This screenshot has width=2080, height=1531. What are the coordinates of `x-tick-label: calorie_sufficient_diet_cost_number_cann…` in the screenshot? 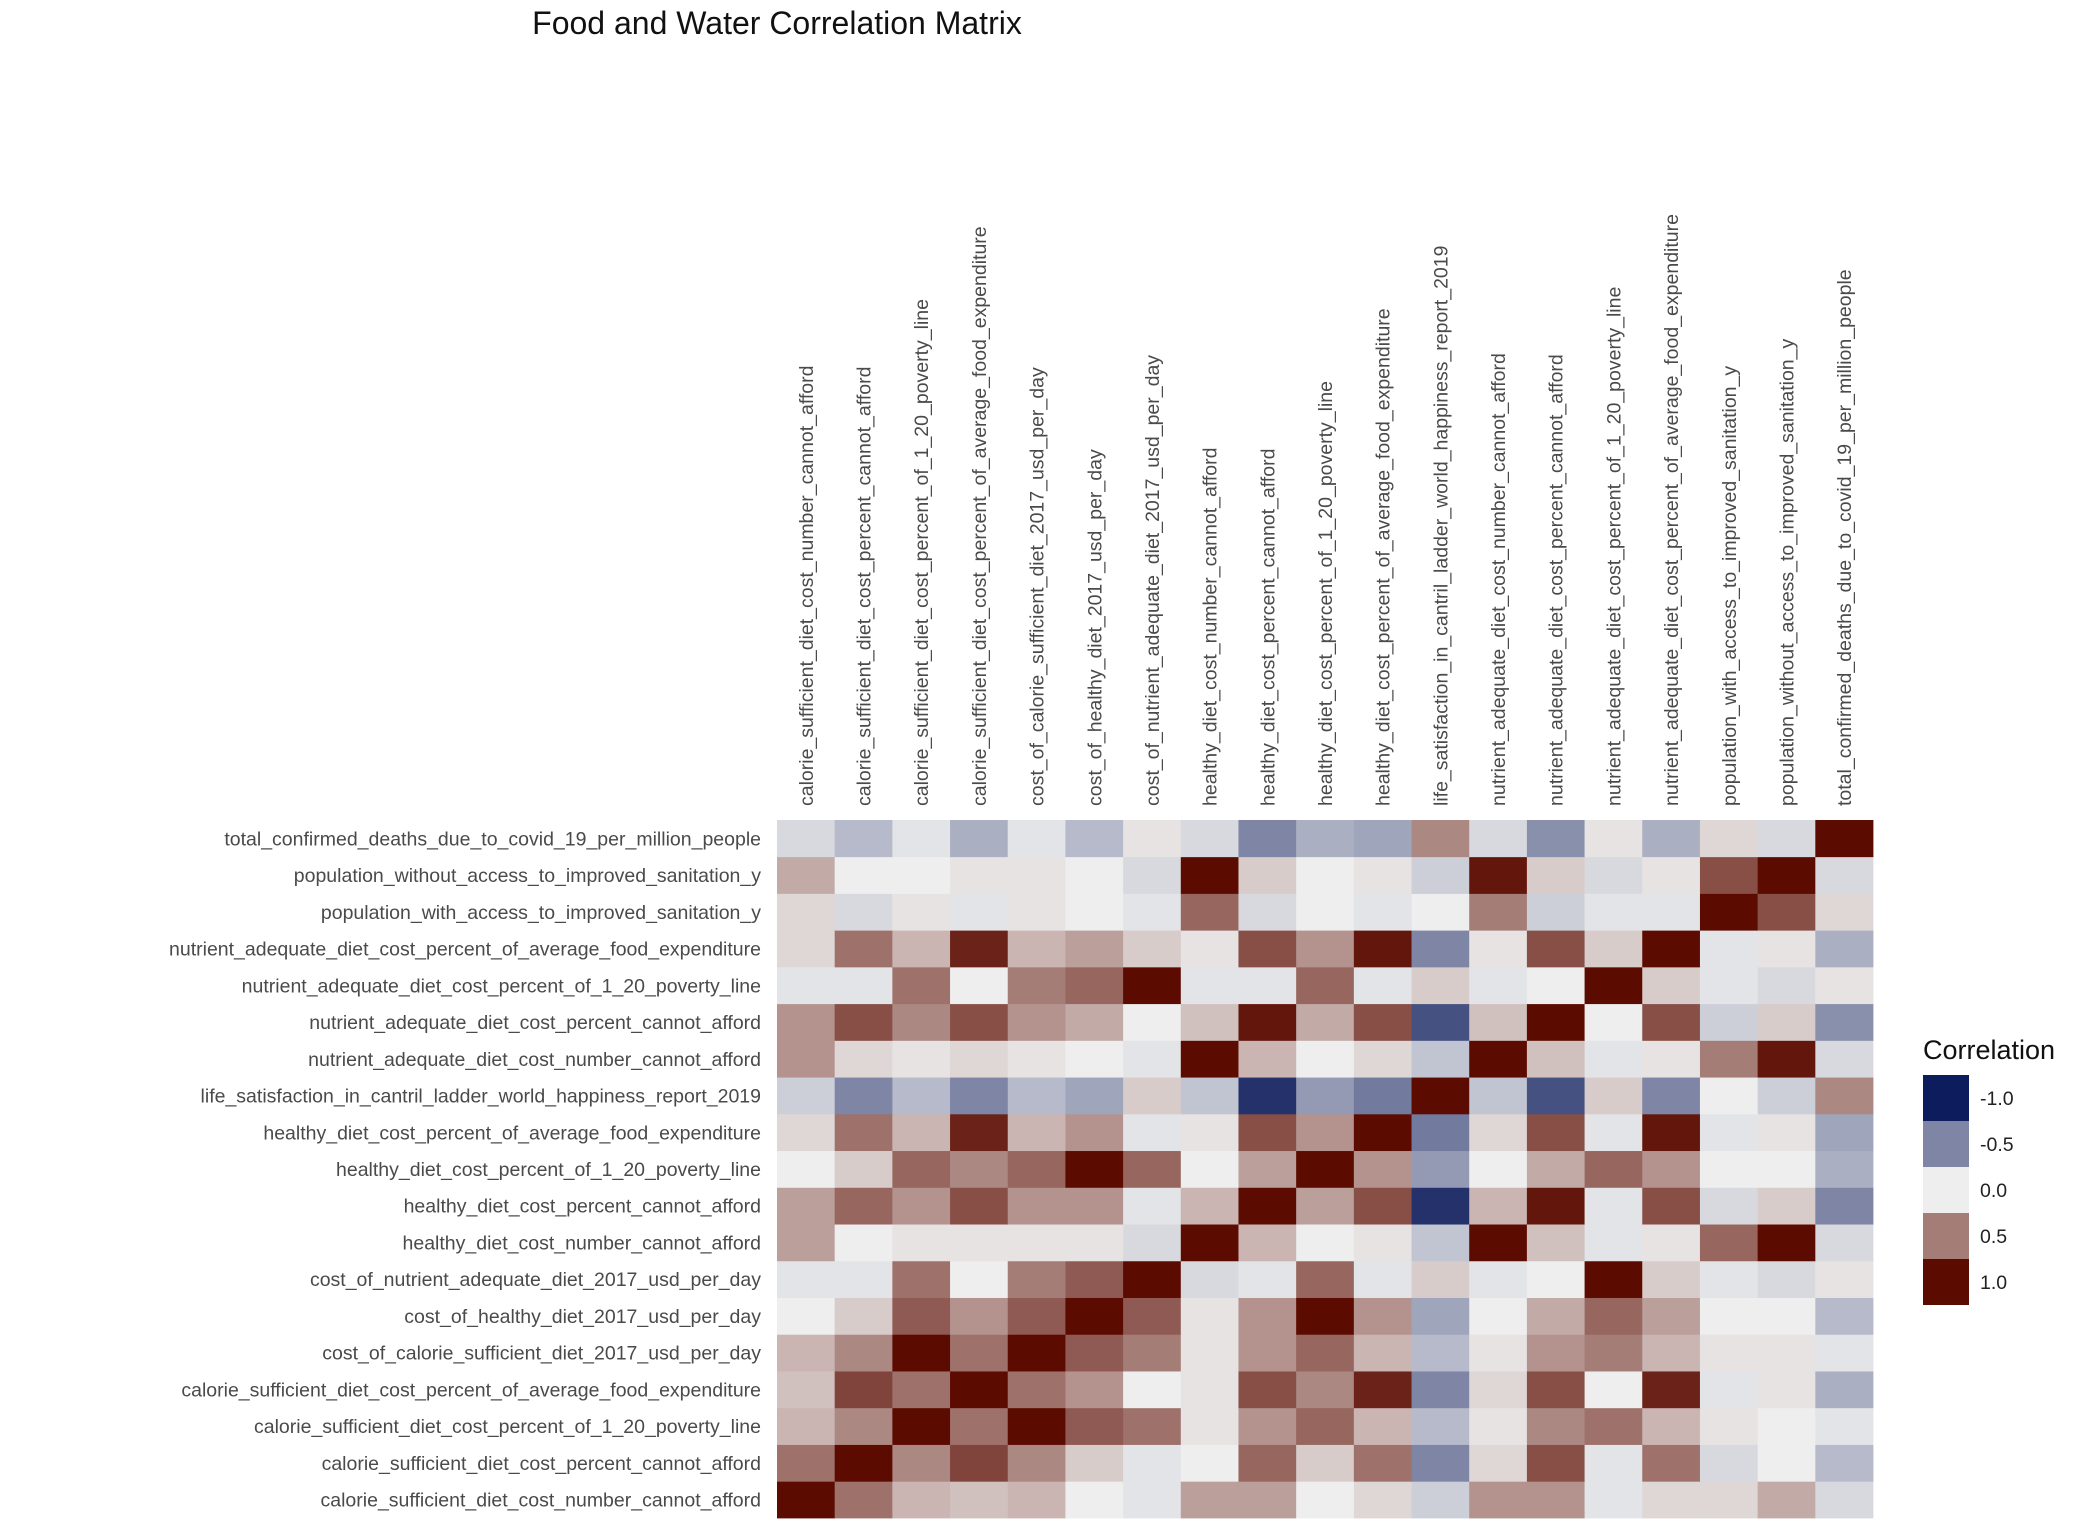 It's located at (807, 586).